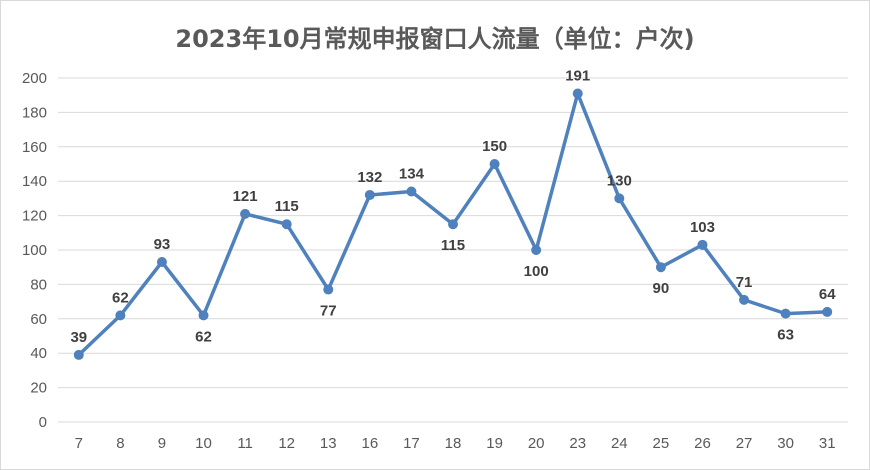  I want to click on x-tick-label: 16, so click(369, 443).